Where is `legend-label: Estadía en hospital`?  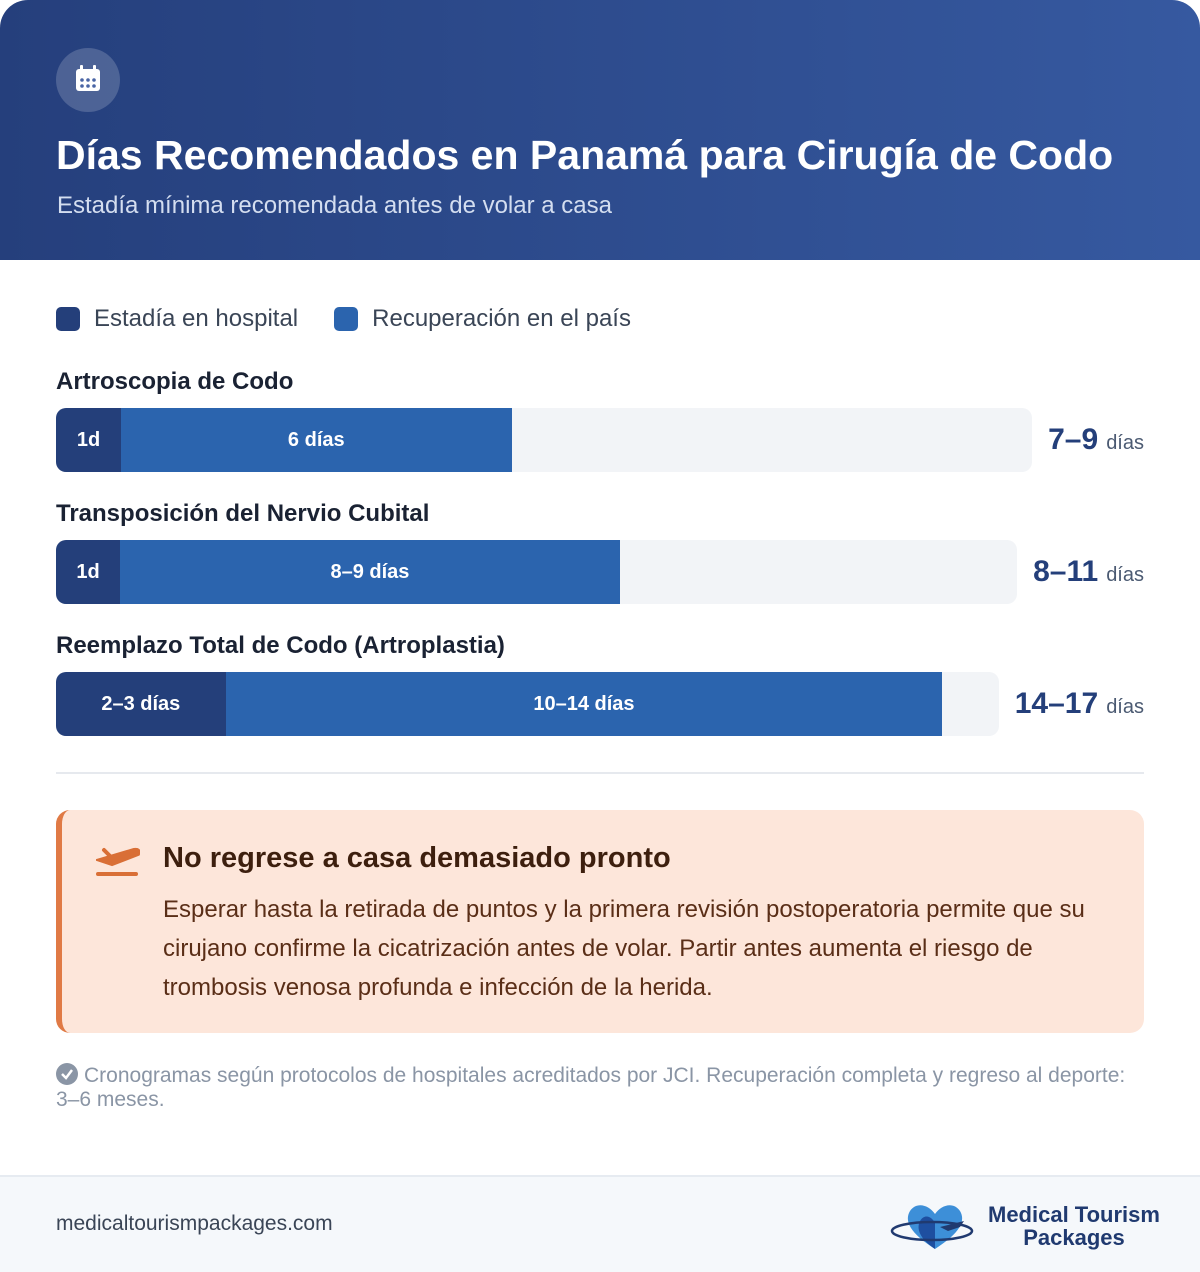
legend-label: Estadía en hospital is located at coordinates (196, 318).